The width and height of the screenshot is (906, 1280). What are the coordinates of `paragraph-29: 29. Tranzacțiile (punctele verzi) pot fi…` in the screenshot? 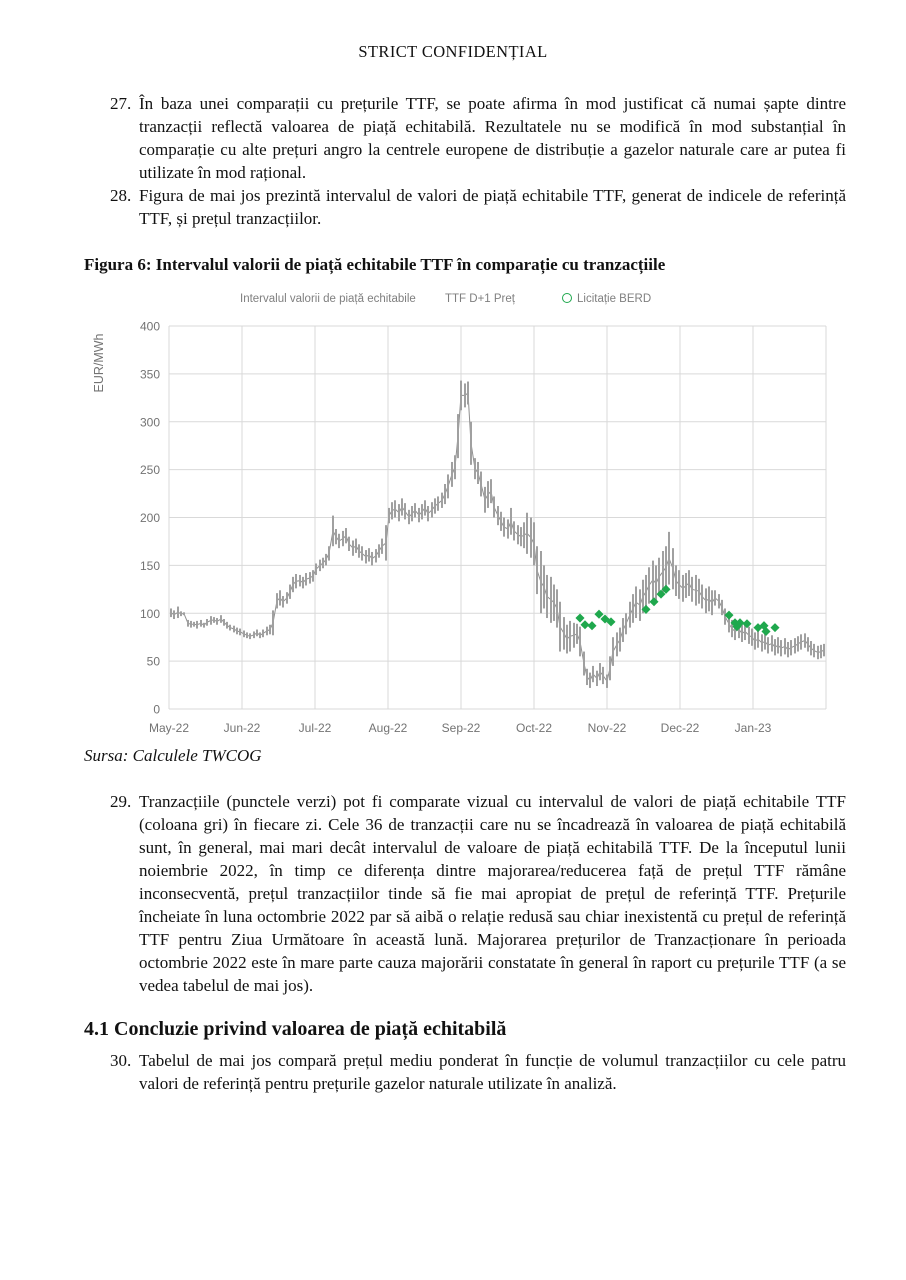 It's located at (465, 893).